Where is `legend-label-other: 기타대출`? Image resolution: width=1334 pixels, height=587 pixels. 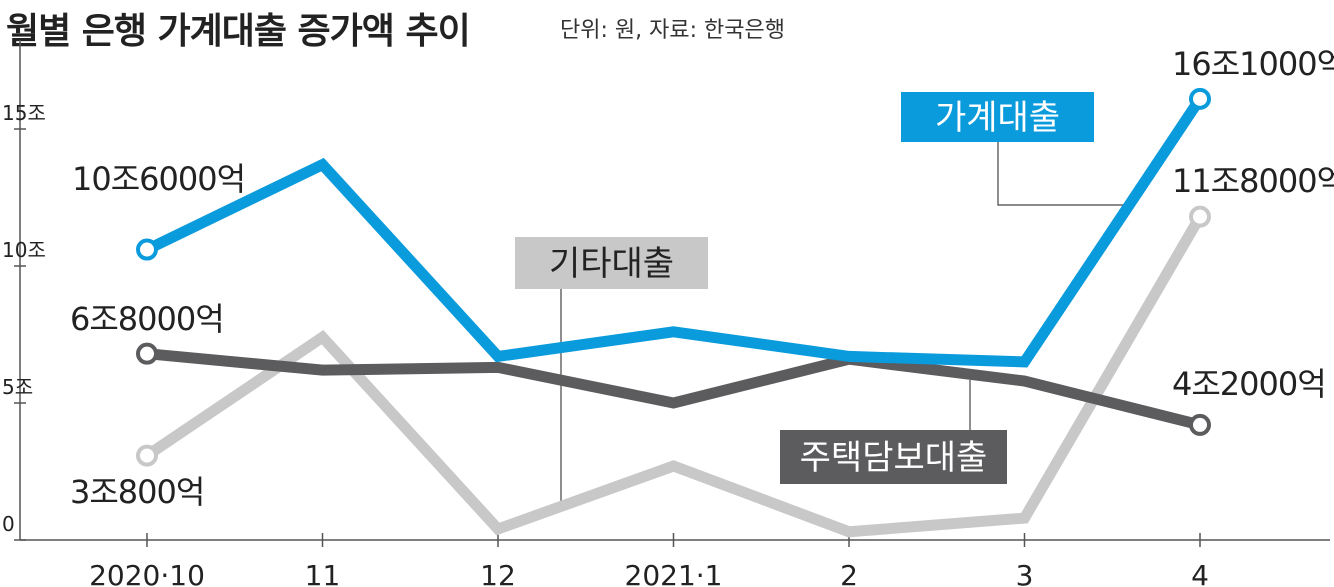
legend-label-other: 기타대출 is located at coordinates (611, 264).